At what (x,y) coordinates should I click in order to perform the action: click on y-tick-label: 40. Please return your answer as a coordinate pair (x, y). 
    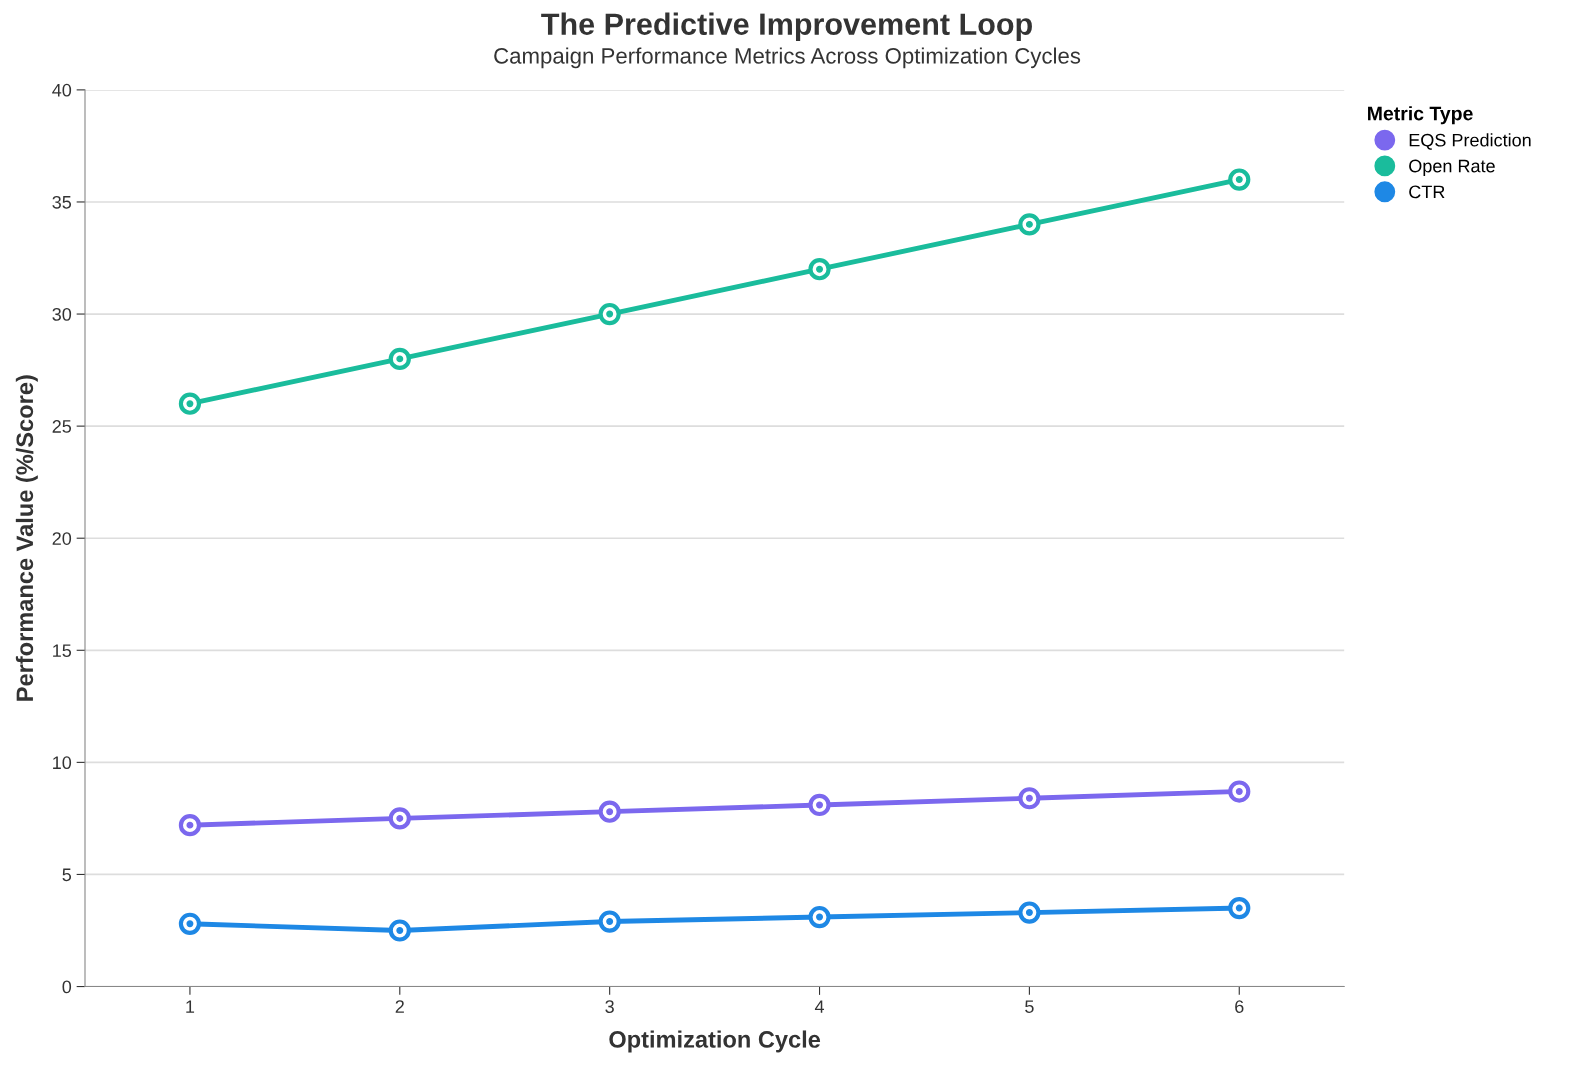
    Looking at the image, I should click on (62, 90).